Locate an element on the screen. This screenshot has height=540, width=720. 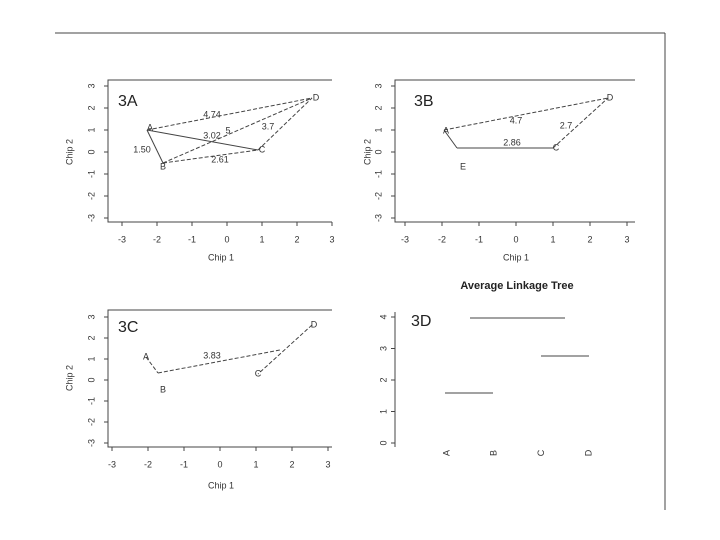
panel-label: 3D is located at coordinates (421, 321).